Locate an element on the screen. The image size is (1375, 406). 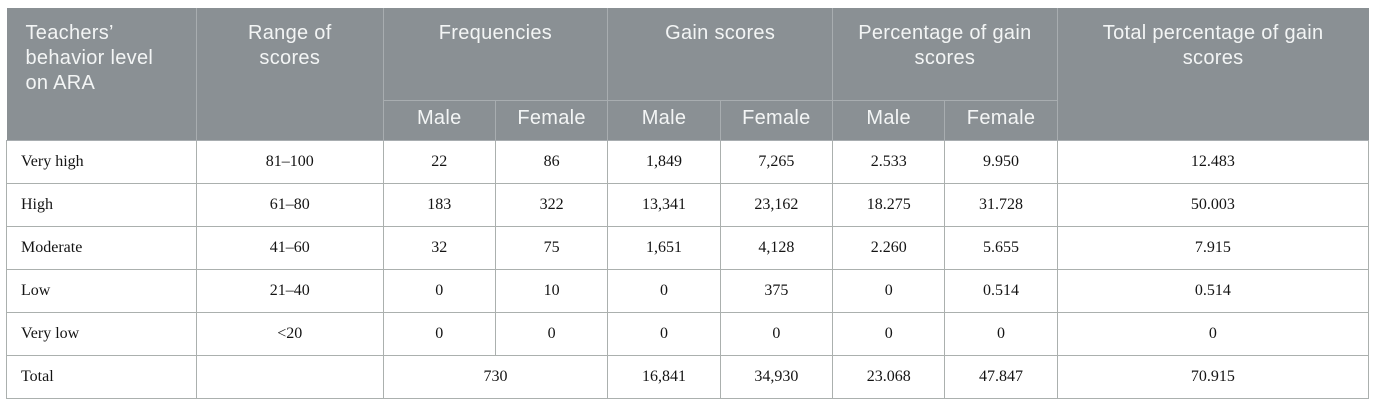
cell-pct-male-total: 23.068 is located at coordinates (889, 376).